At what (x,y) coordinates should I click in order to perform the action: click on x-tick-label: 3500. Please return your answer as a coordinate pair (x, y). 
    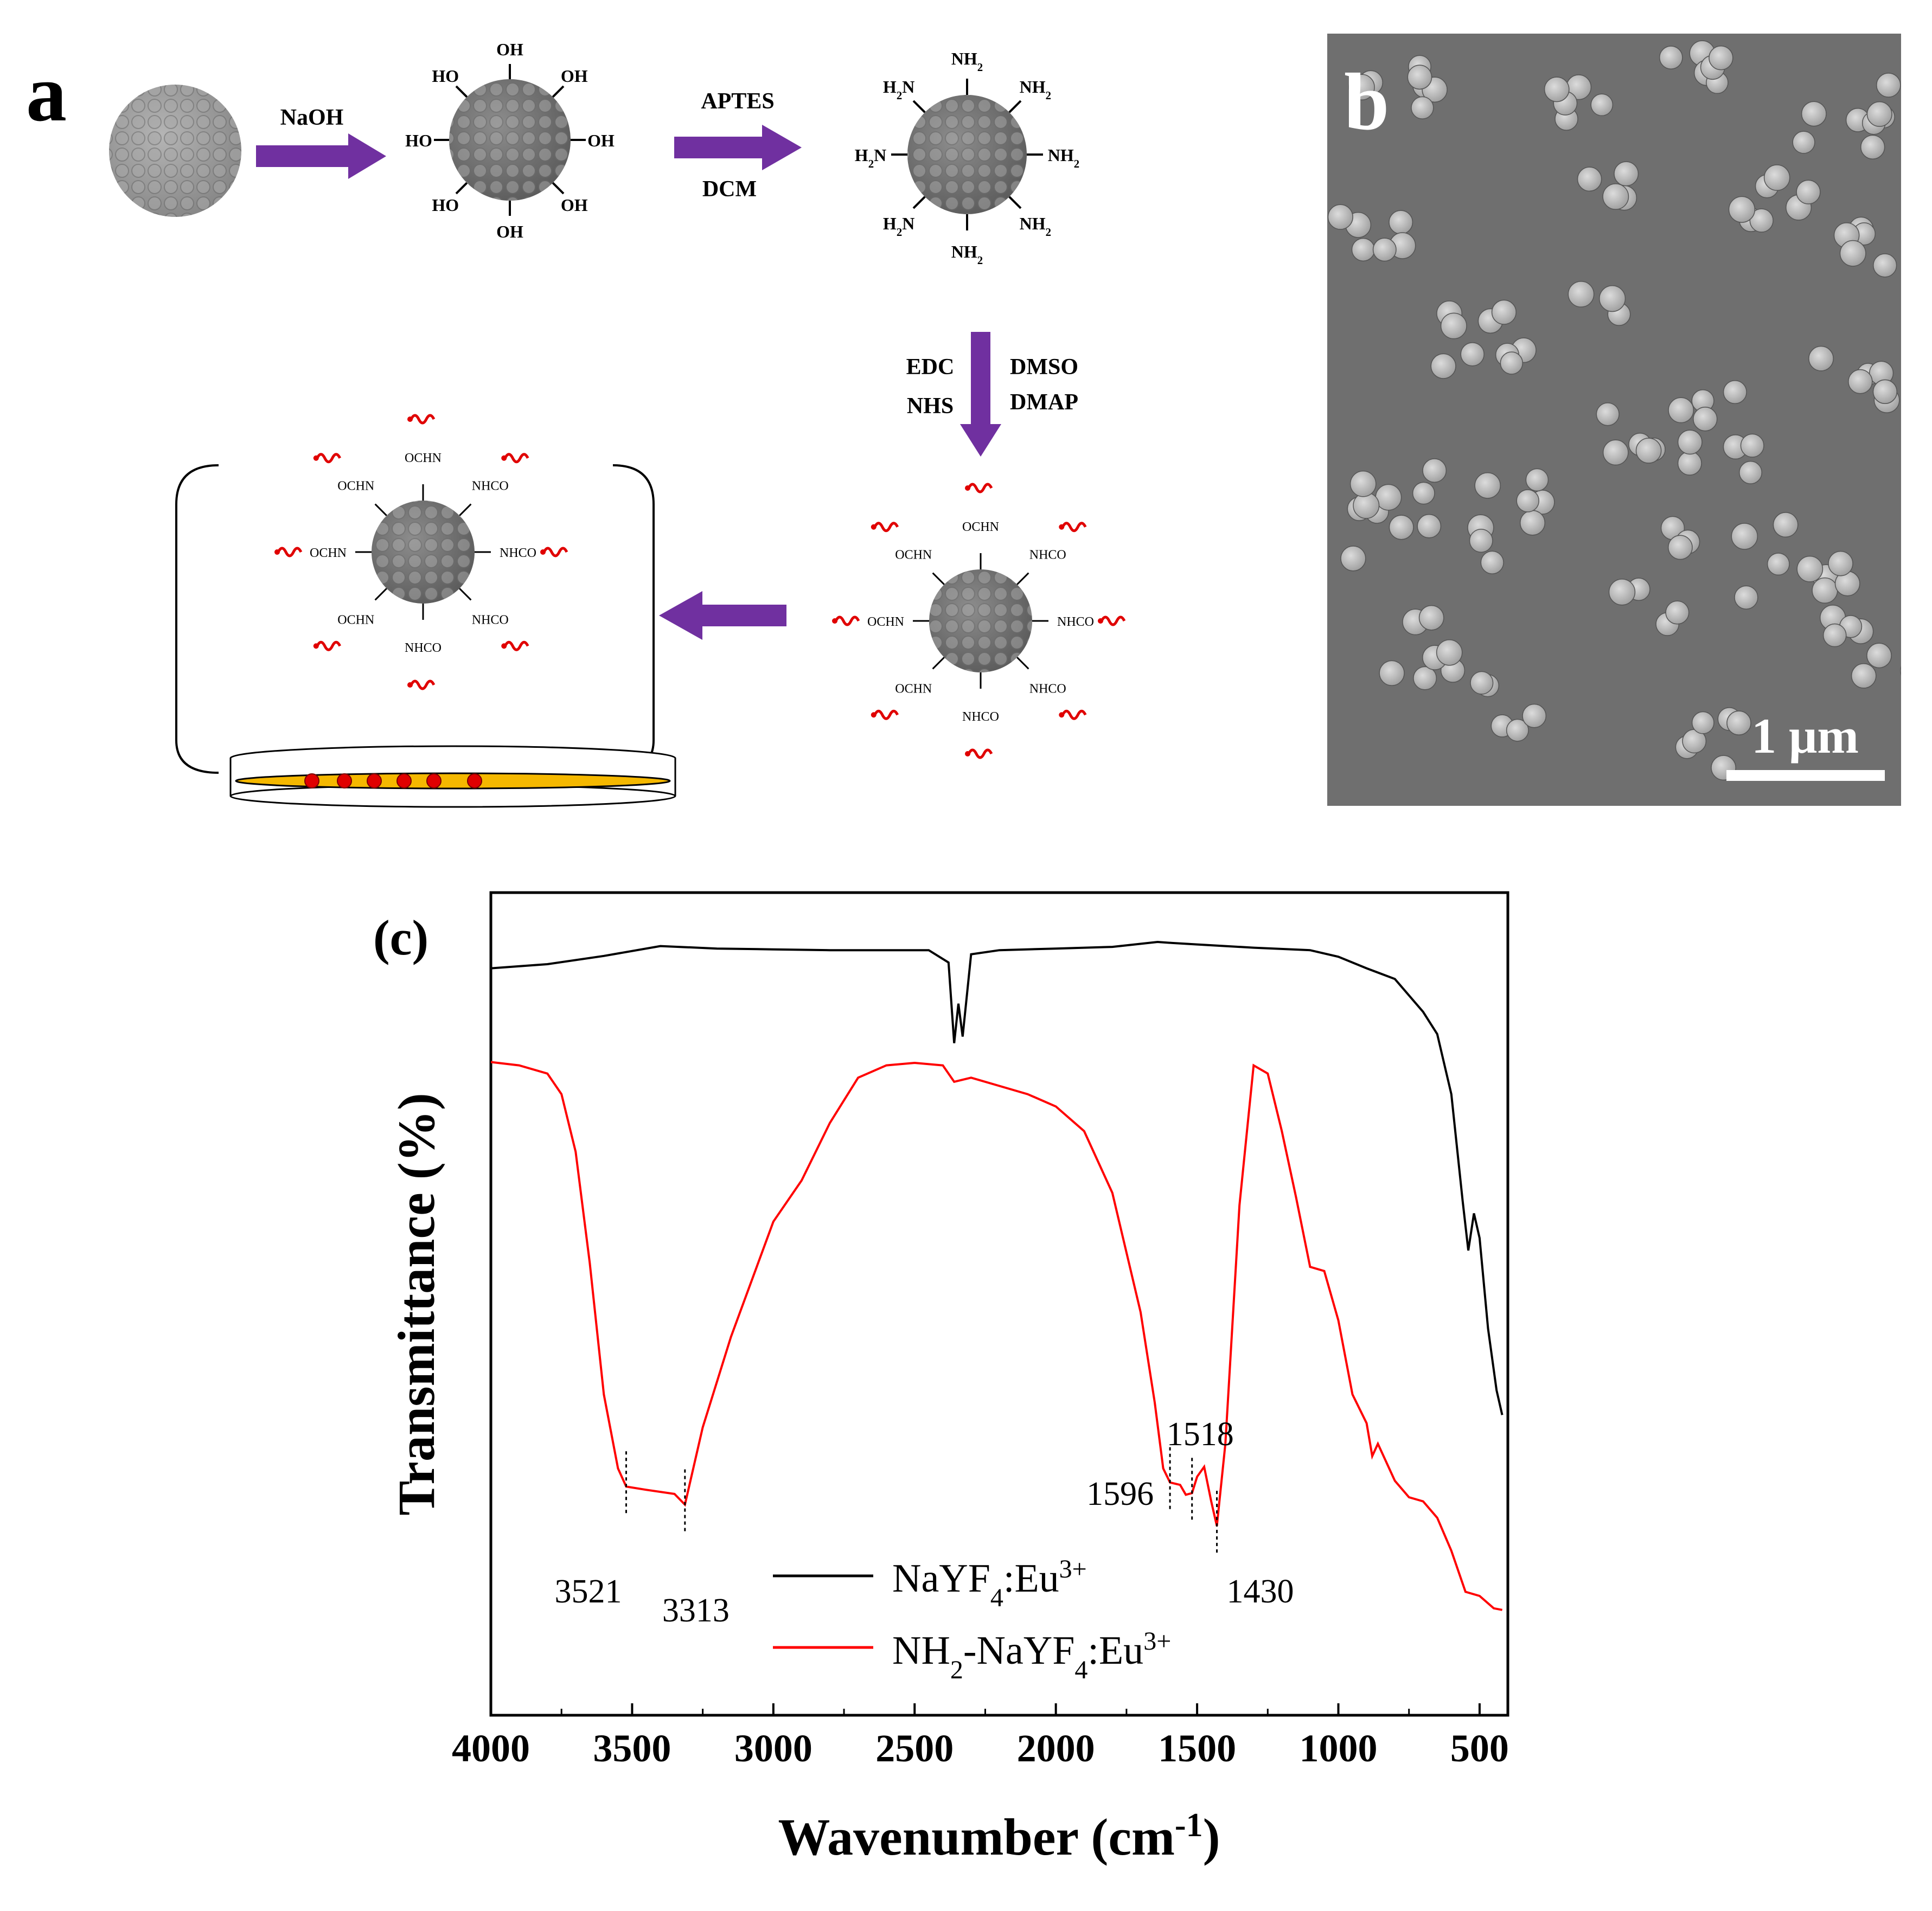
    Looking at the image, I should click on (632, 1748).